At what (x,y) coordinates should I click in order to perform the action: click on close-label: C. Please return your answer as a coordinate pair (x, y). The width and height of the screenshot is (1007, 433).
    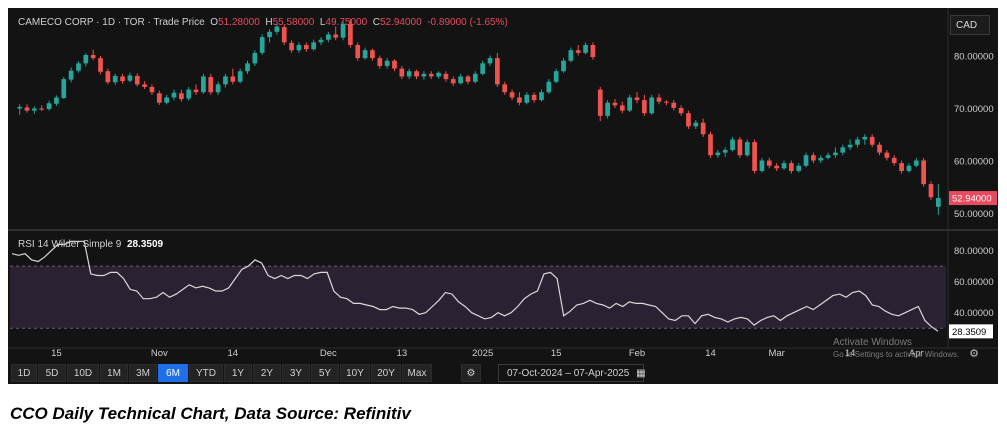
    Looking at the image, I should click on (376, 22).